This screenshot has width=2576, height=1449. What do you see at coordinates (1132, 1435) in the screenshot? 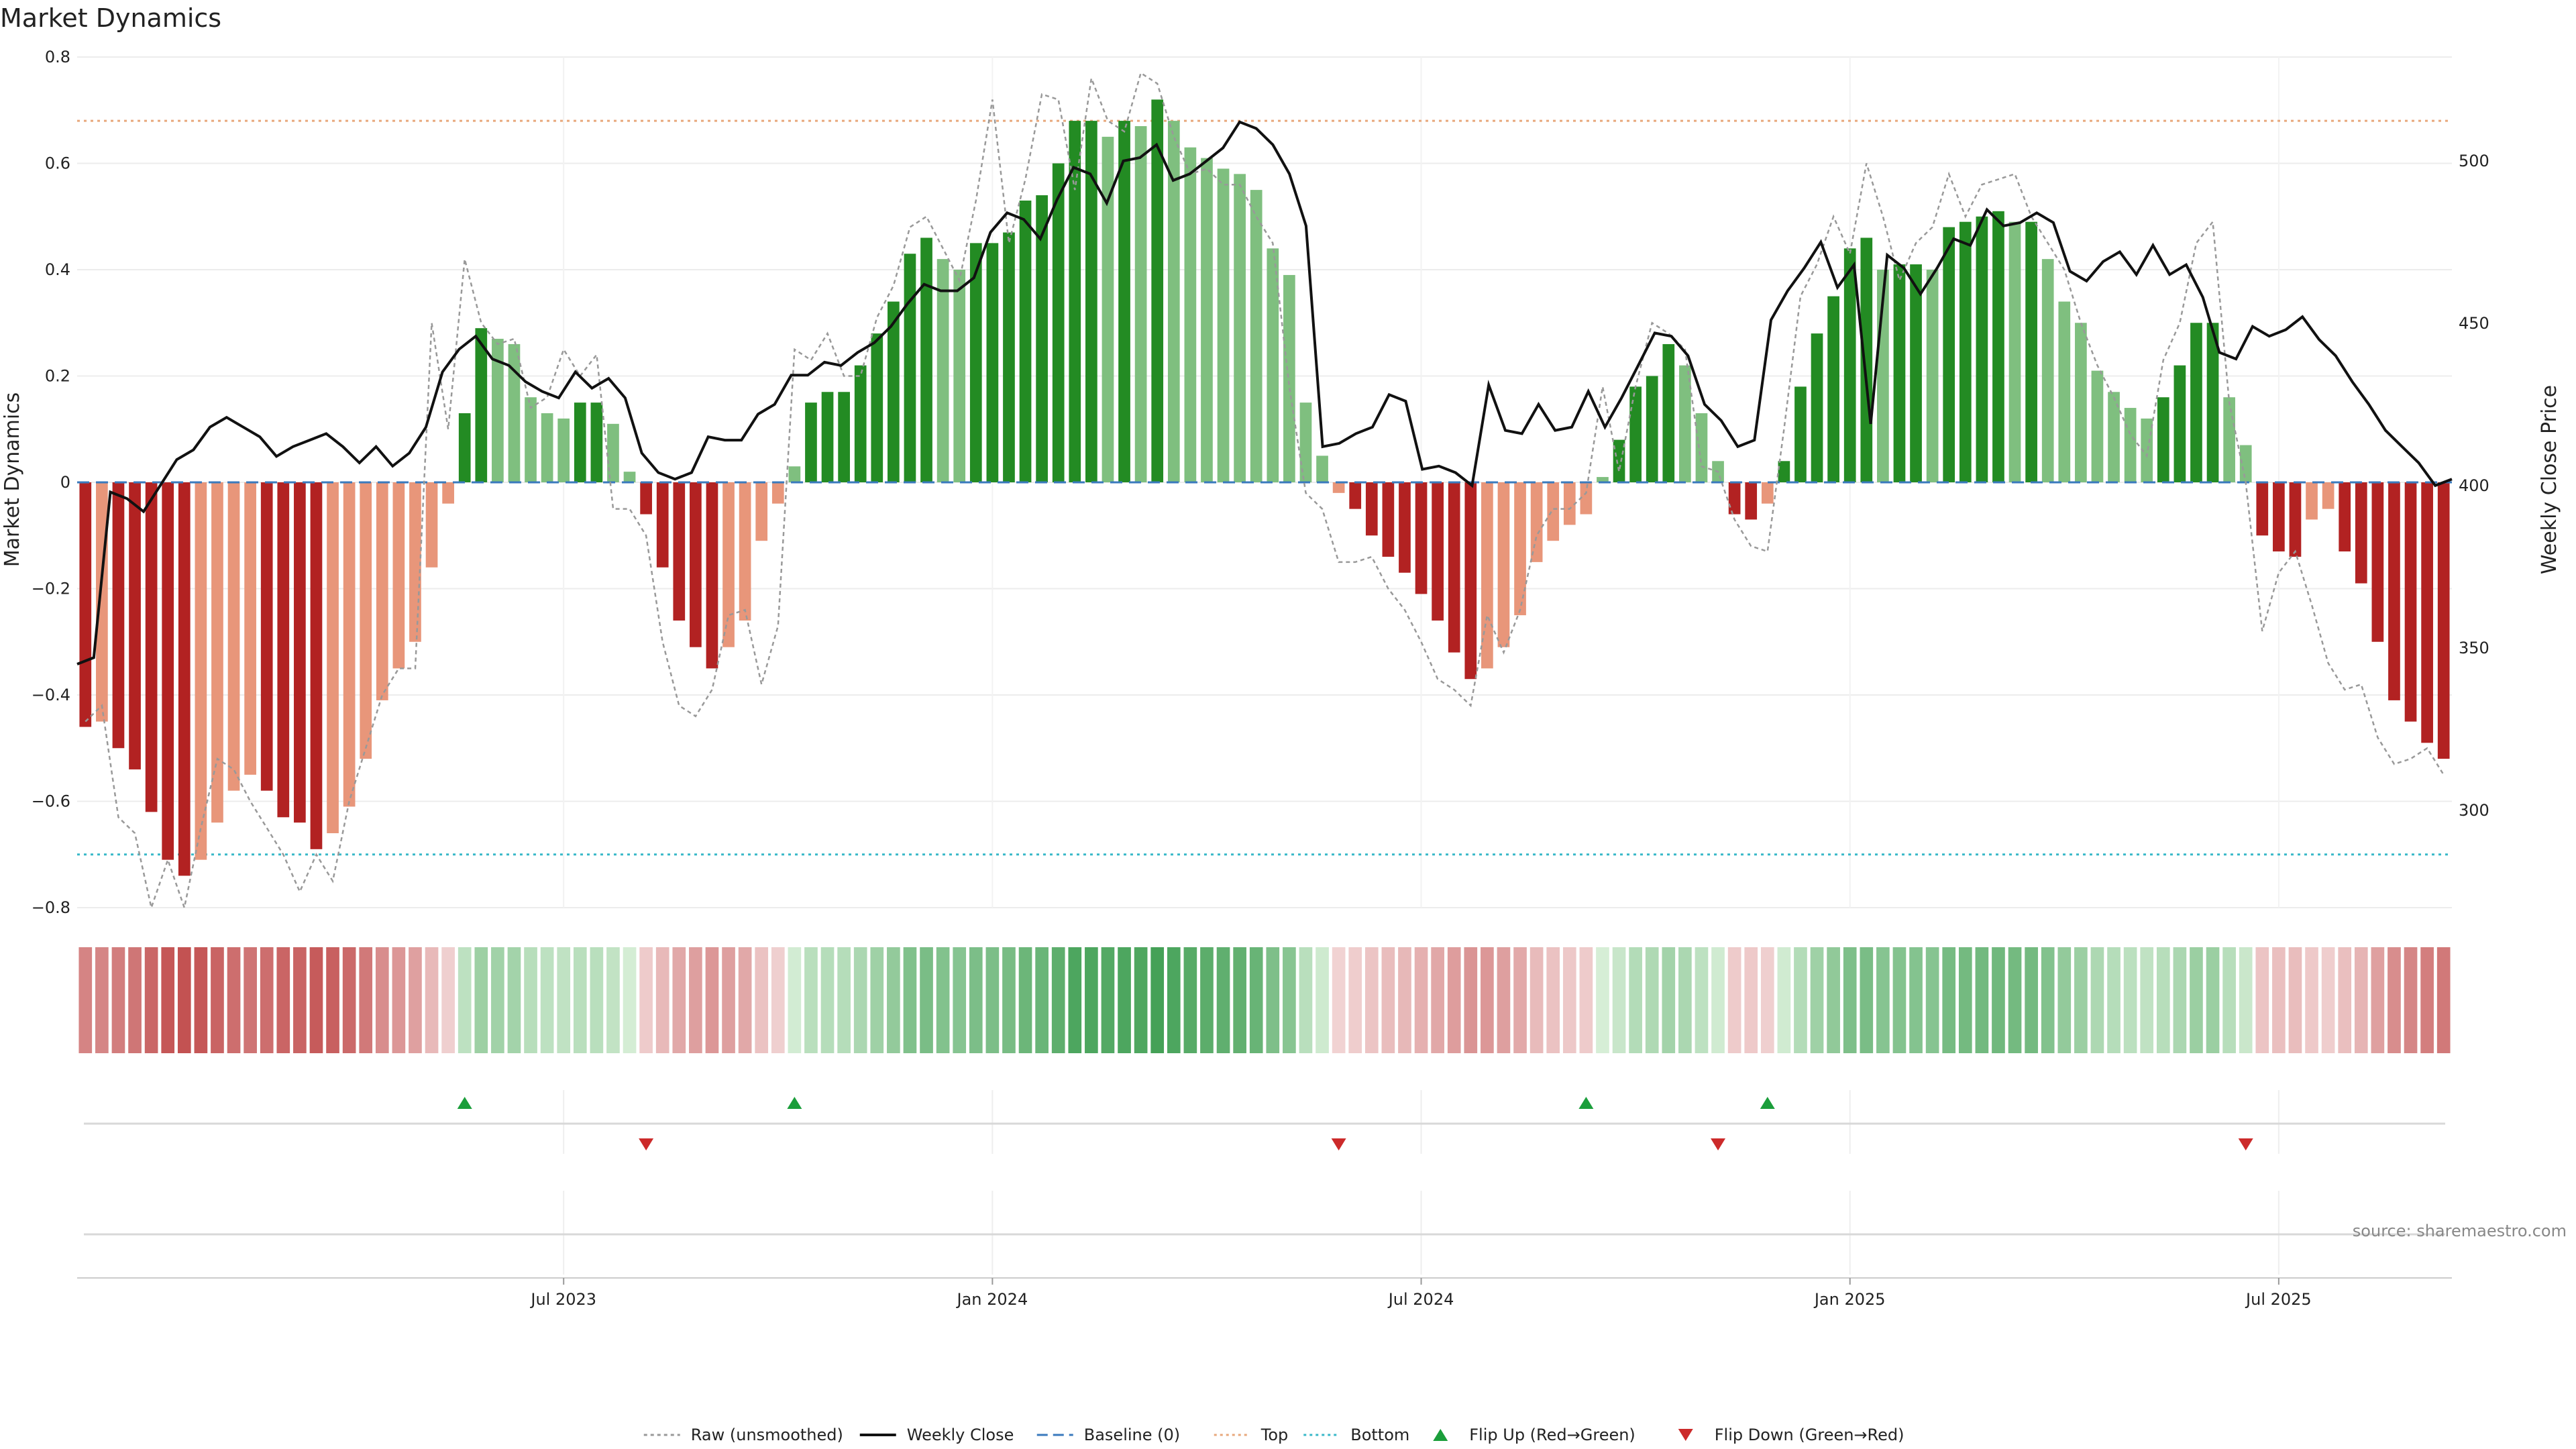
I see `legend-label: Baseline (0)` at bounding box center [1132, 1435].